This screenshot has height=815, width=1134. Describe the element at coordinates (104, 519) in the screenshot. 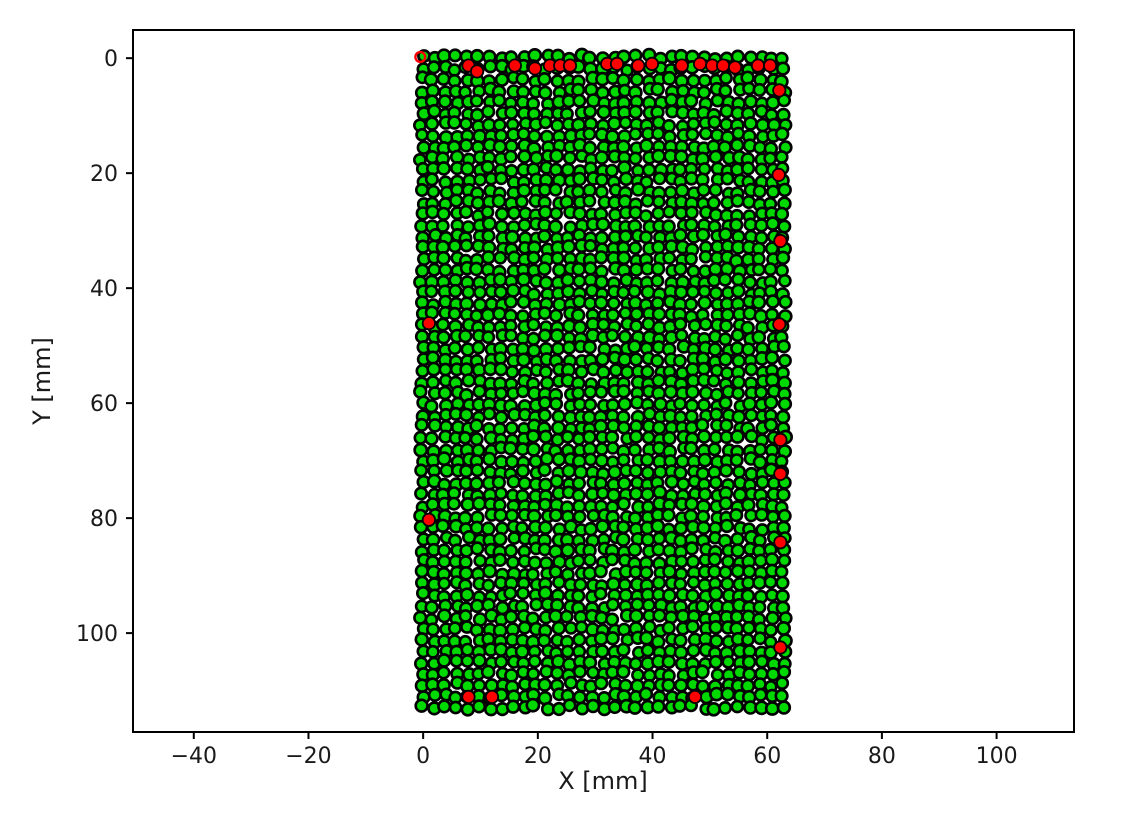

I see `y-tick-label: 80` at that location.